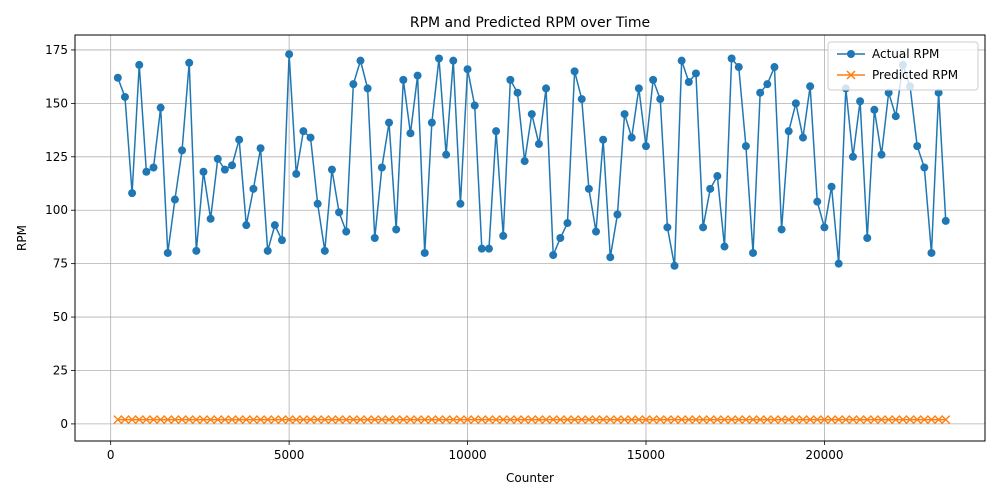 Image resolution: width=1000 pixels, height=500 pixels. I want to click on x-axis-label: Counter, so click(530, 478).